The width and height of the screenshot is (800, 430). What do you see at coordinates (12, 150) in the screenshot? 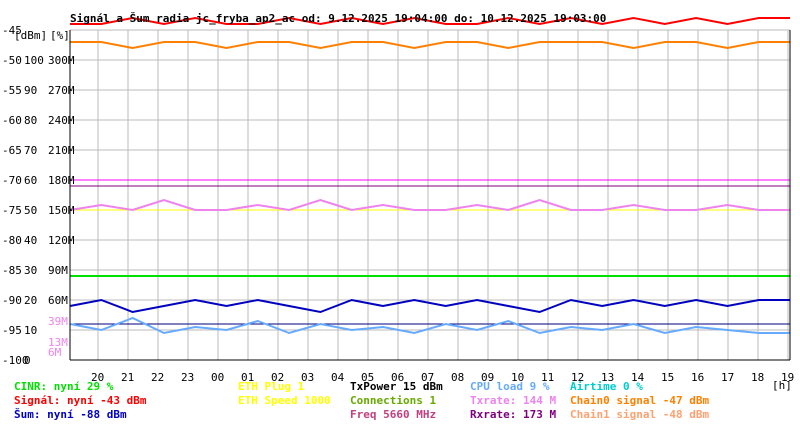
I see `y-tick-label-dbm: -65` at bounding box center [12, 150].